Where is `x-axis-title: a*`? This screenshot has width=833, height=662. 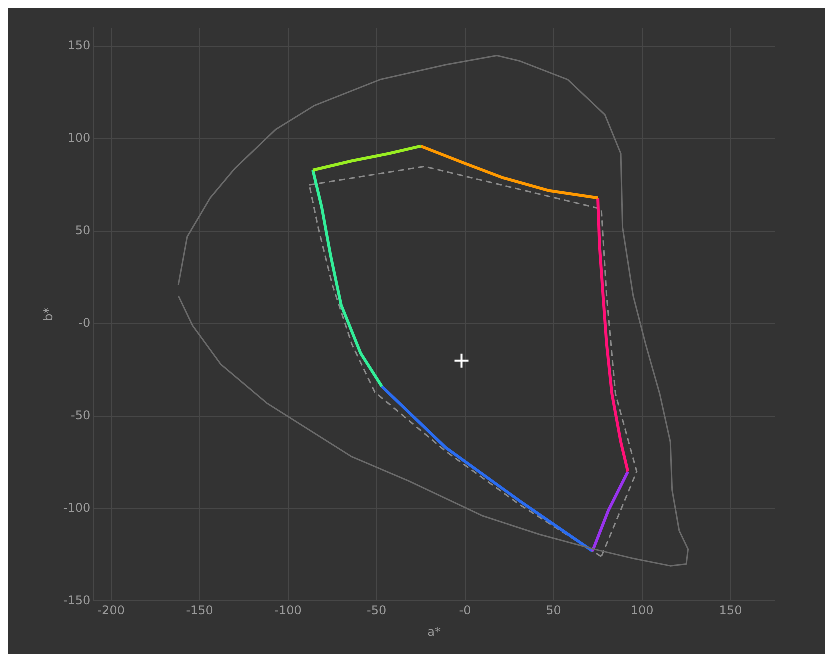 x-axis-title: a* is located at coordinates (434, 631).